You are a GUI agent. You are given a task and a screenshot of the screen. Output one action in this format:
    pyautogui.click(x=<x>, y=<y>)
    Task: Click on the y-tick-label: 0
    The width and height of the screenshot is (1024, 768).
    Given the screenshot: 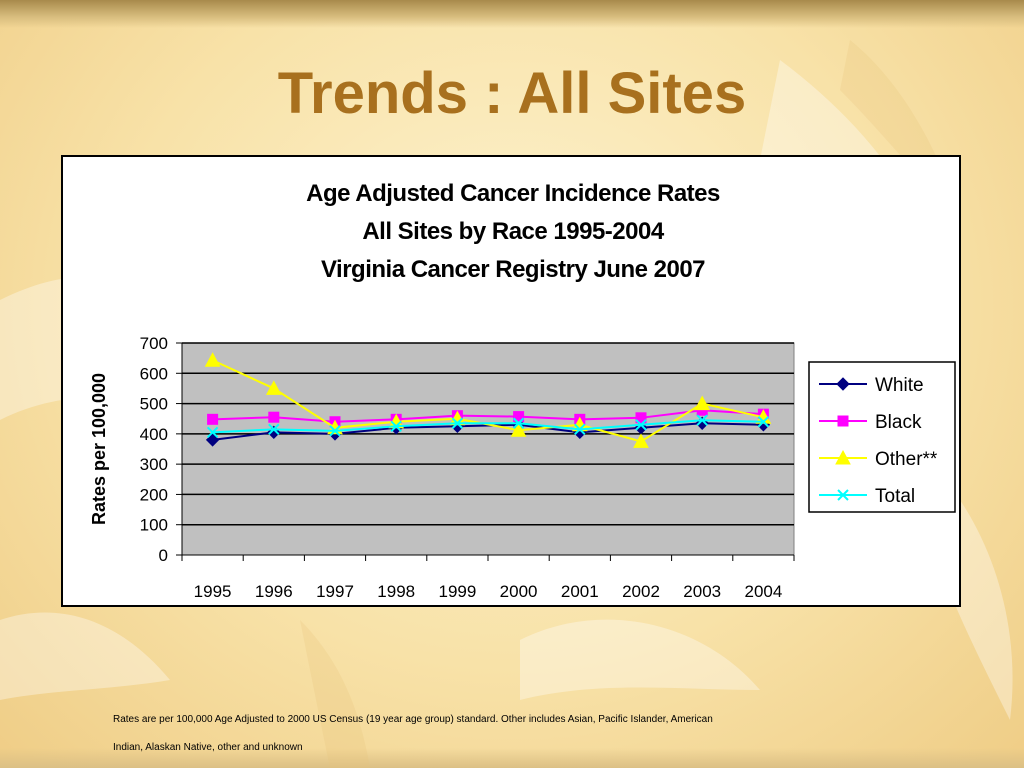 What is the action you would take?
    pyautogui.click(x=163, y=555)
    